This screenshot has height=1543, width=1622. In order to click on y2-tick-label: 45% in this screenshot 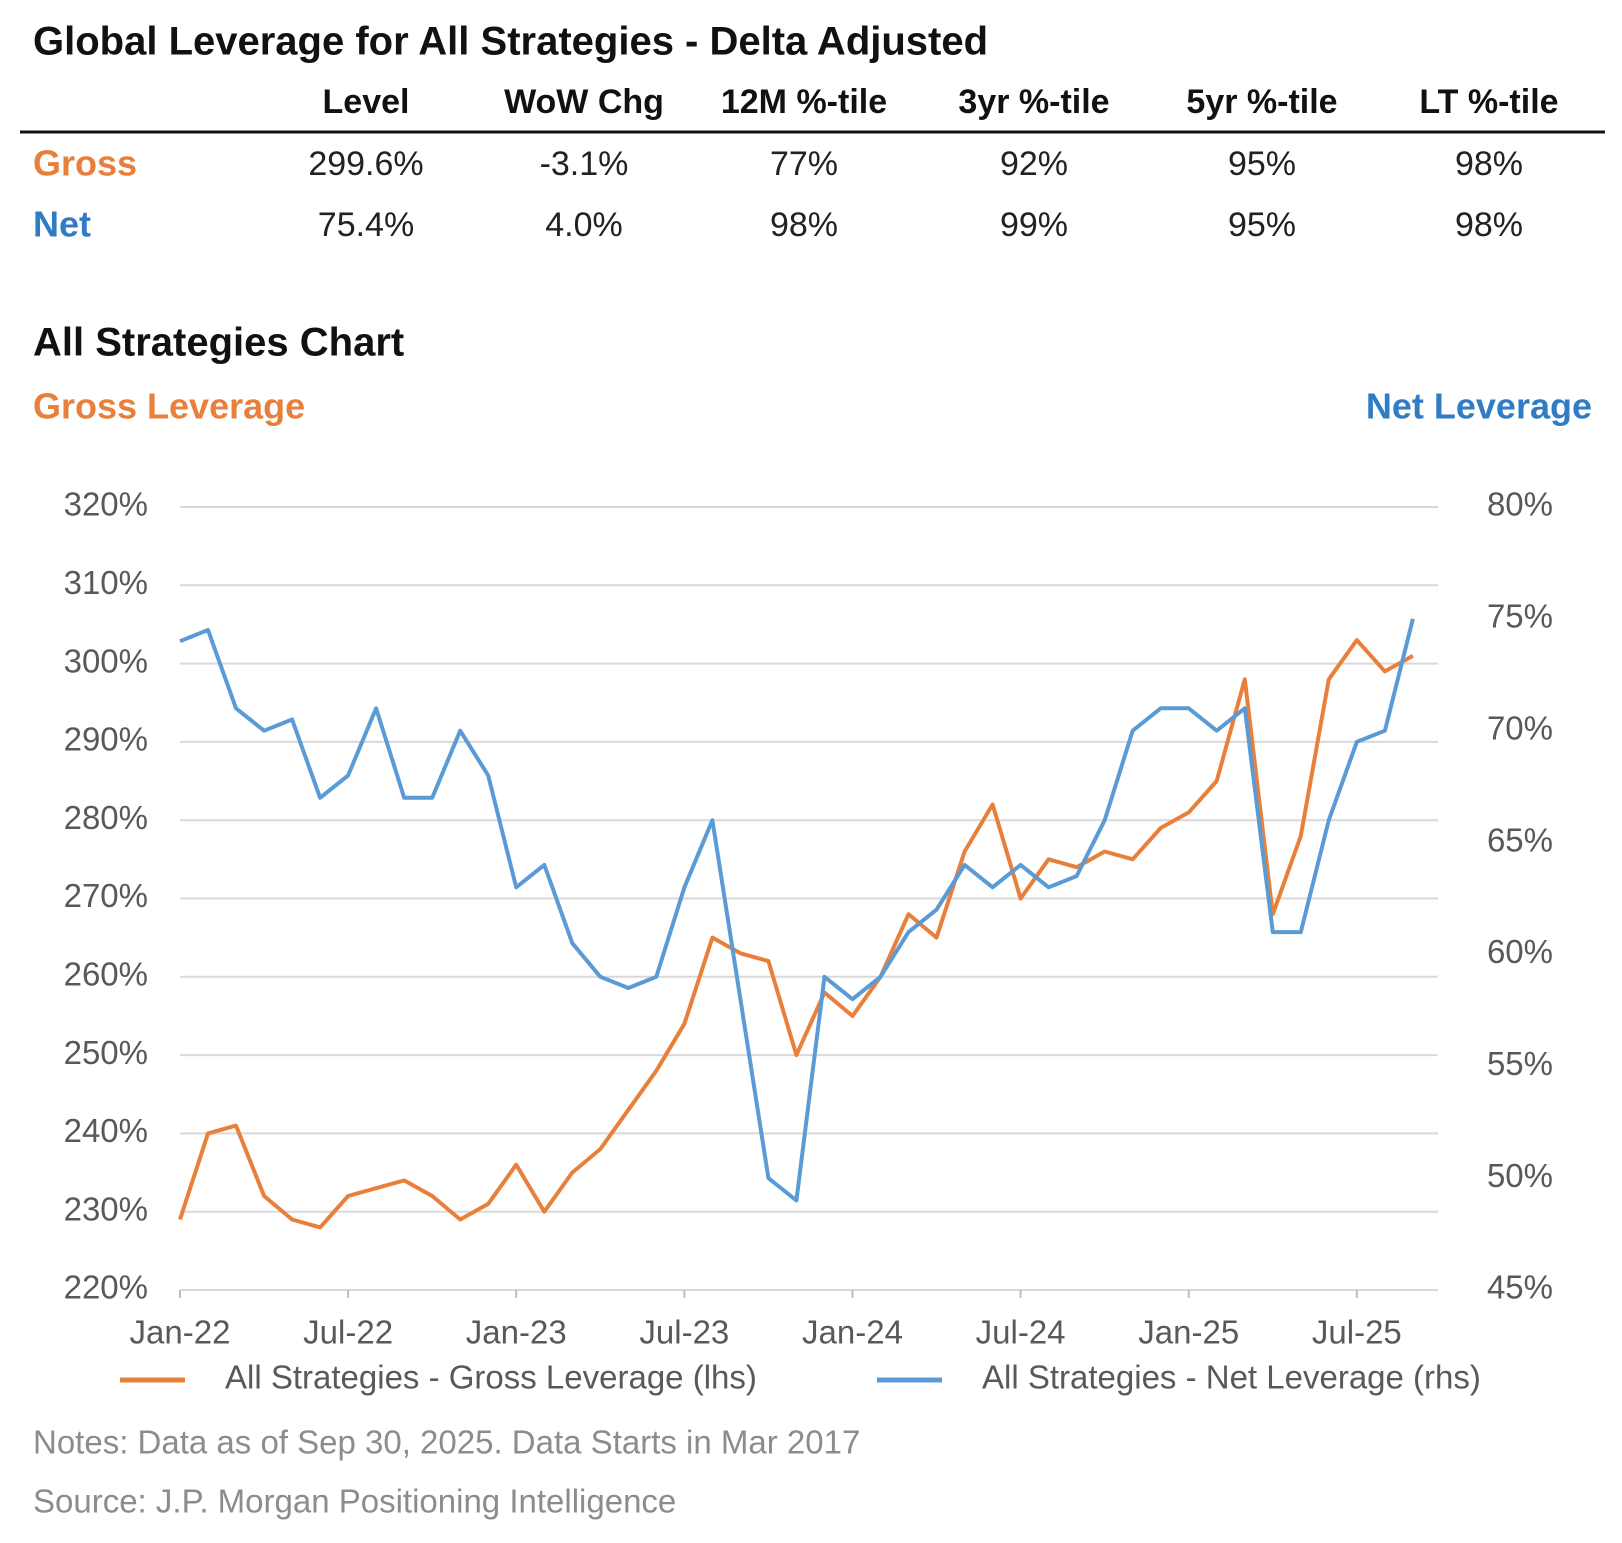, I will do `click(1520, 1287)`.